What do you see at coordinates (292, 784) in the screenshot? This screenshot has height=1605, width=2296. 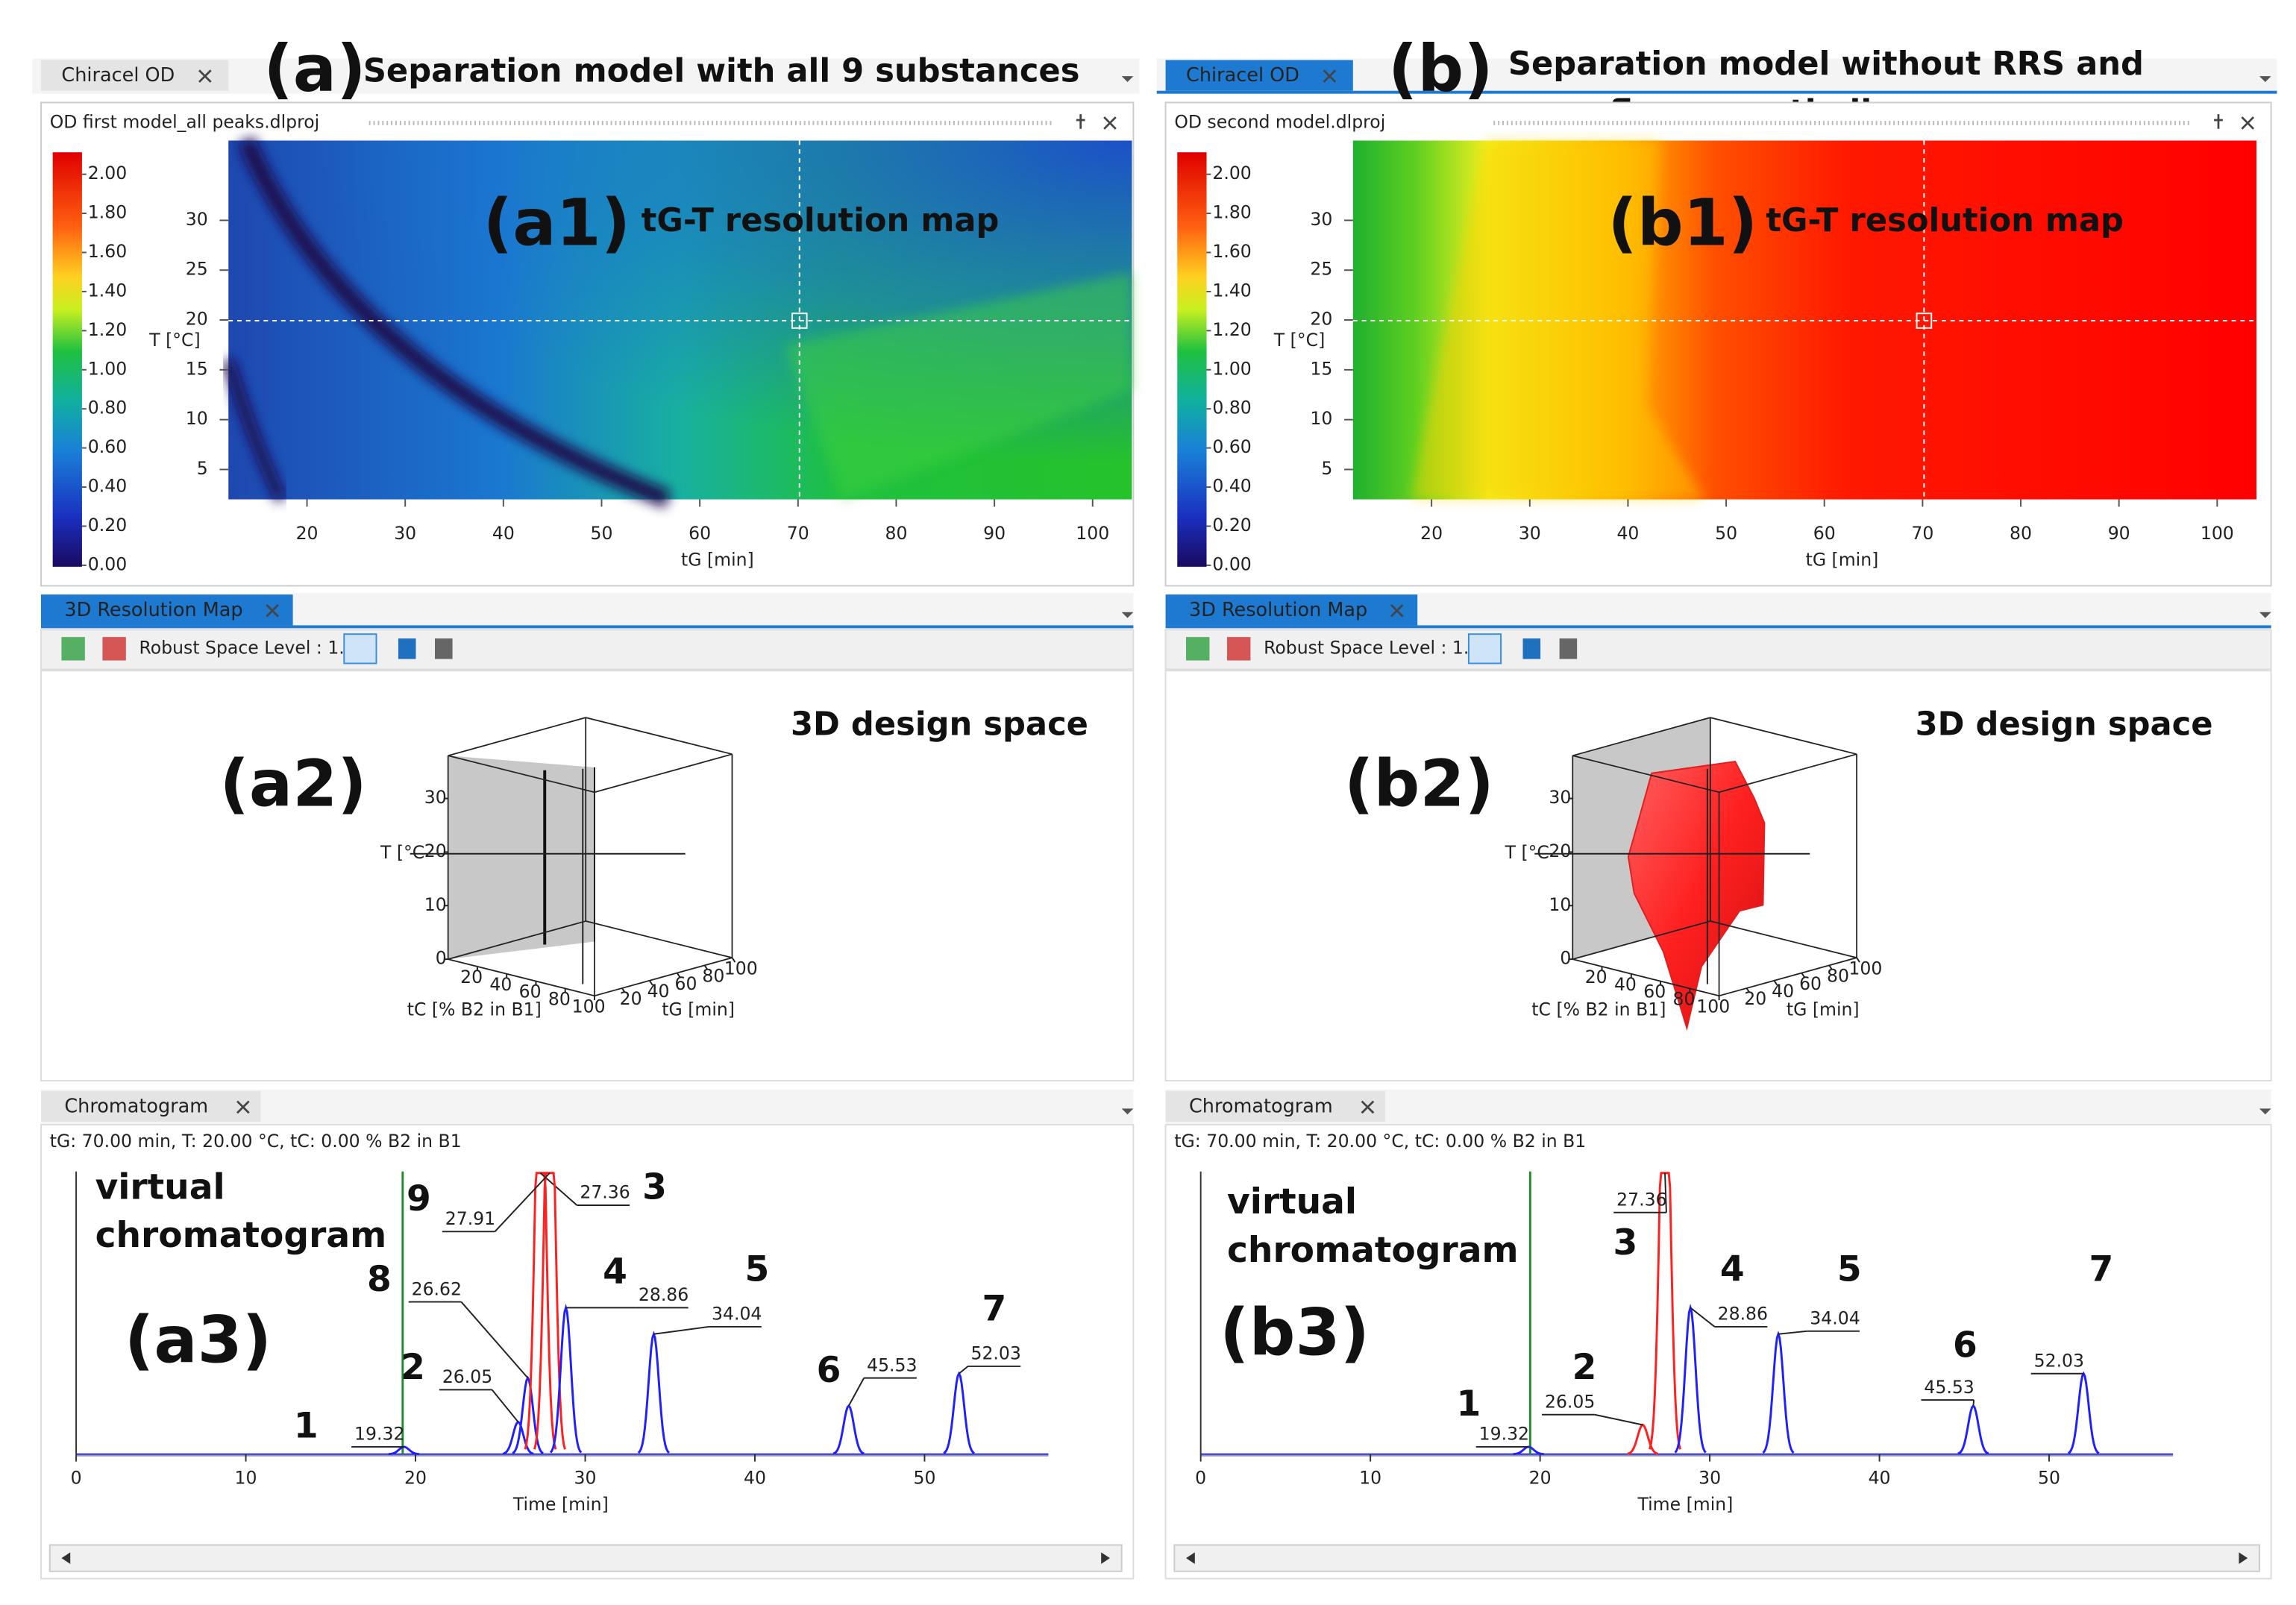 I see `design-label: (a2)` at bounding box center [292, 784].